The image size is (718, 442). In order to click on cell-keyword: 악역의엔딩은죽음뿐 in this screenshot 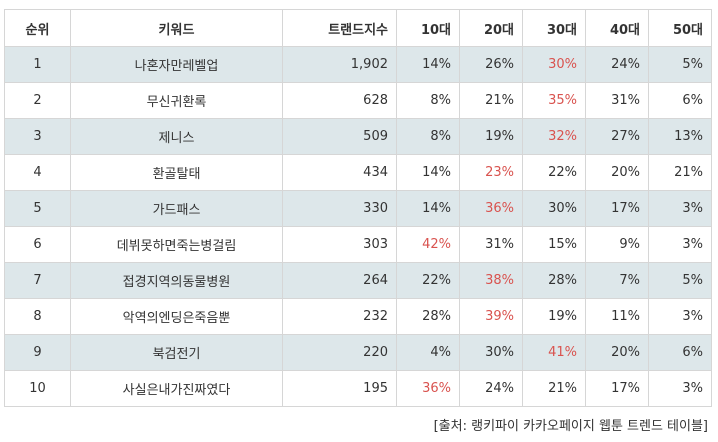, I will do `click(176, 316)`.